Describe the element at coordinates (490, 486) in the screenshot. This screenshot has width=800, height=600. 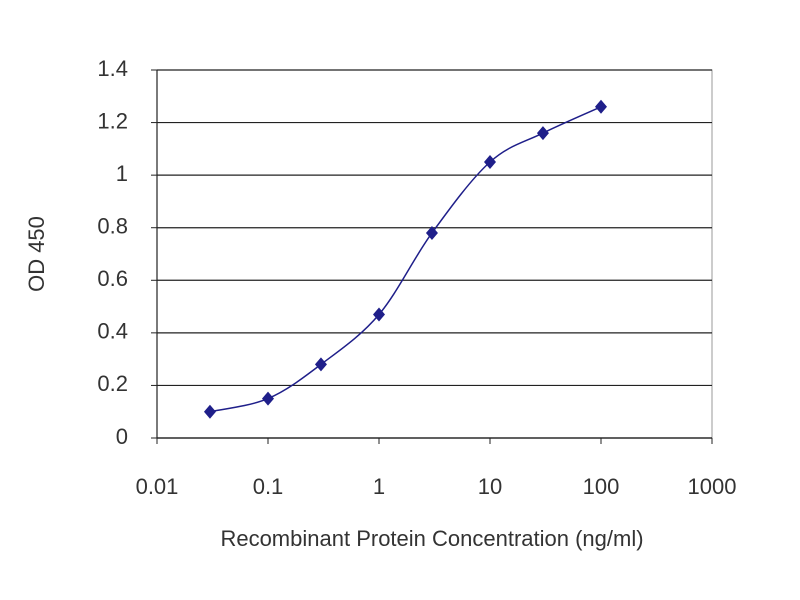
I see `x-tick-label: 10` at that location.